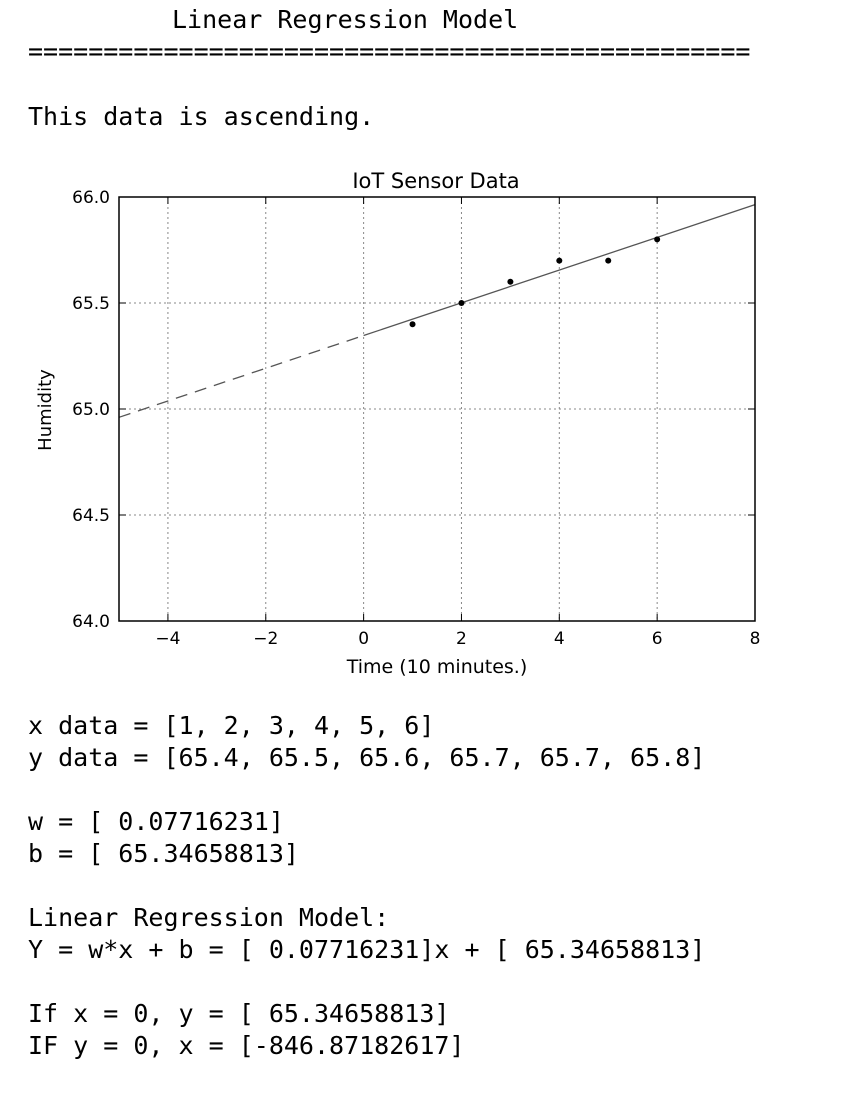 The height and width of the screenshot is (1102, 854). What do you see at coordinates (239, 1013) in the screenshot?
I see `x-zero-result: If x = 0, y = [ 65.34658813]` at bounding box center [239, 1013].